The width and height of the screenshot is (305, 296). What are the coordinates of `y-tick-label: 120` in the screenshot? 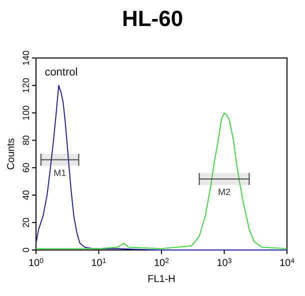 It's located at (26, 85).